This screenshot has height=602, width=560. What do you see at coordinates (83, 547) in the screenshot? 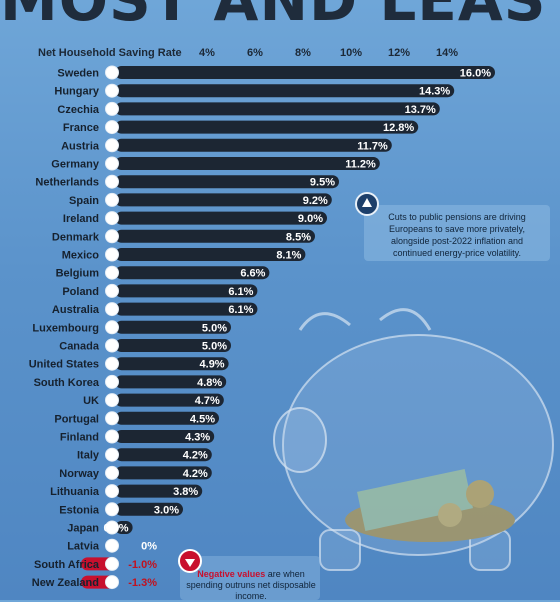
I see `category-label: Latvia` at bounding box center [83, 547].